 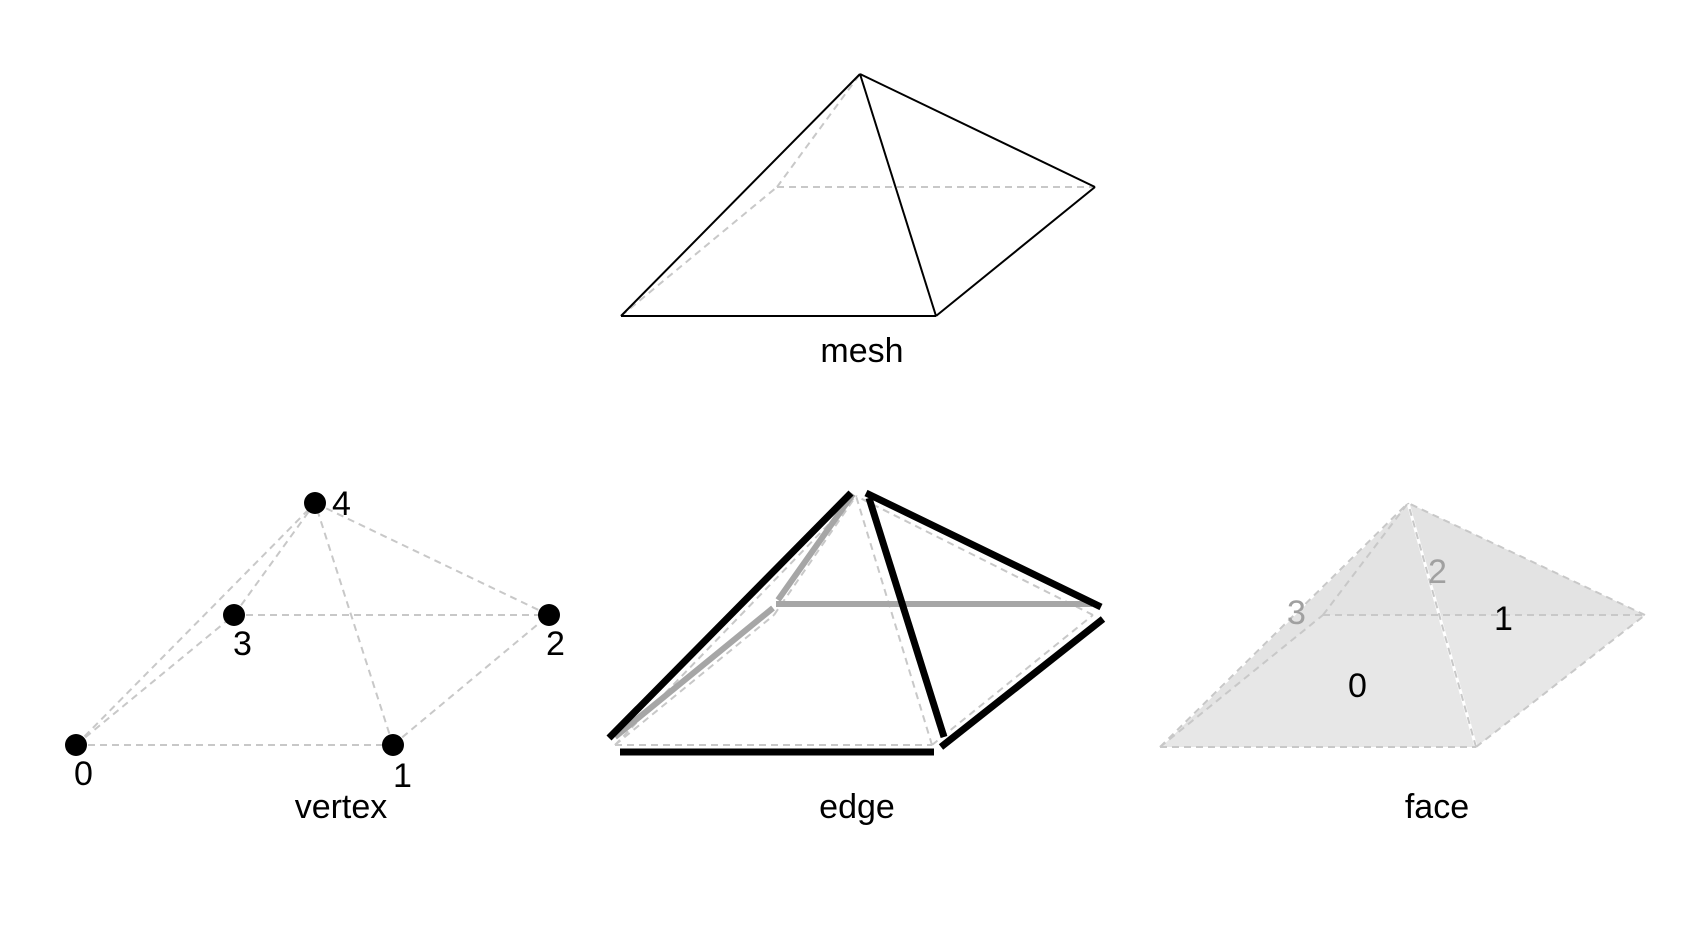 What do you see at coordinates (341, 807) in the screenshot?
I see `vertex-caption: vertex` at bounding box center [341, 807].